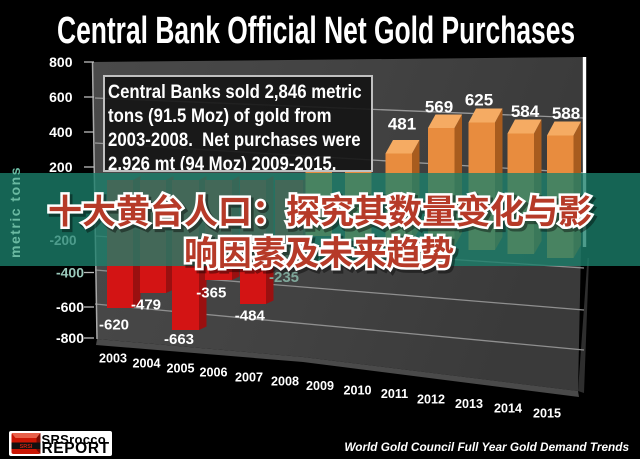  Describe the element at coordinates (402, 124) in the screenshot. I see `svg-text: 481` at that location.